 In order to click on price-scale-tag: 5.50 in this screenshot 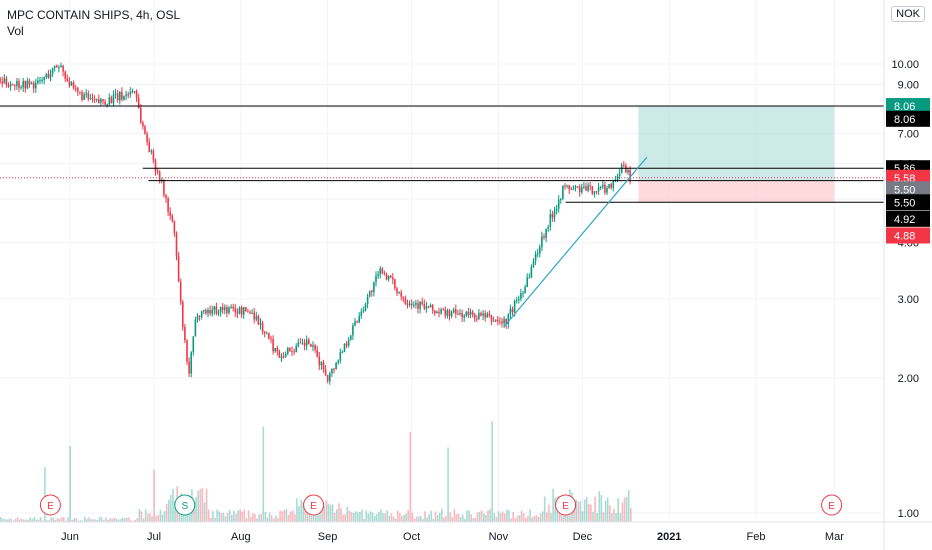, I will do `click(908, 202)`.